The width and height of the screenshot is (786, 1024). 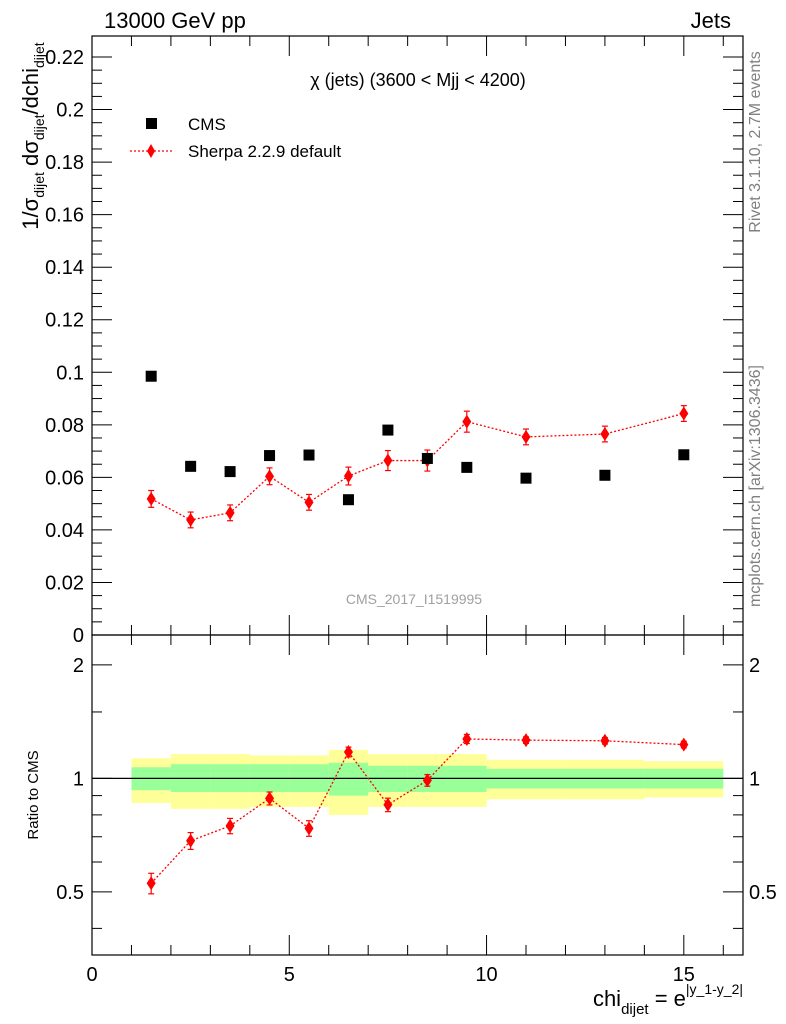 I want to click on main-y-axis-label: 1/σdijet dσdijet/dchidijet, so click(x=32, y=136).